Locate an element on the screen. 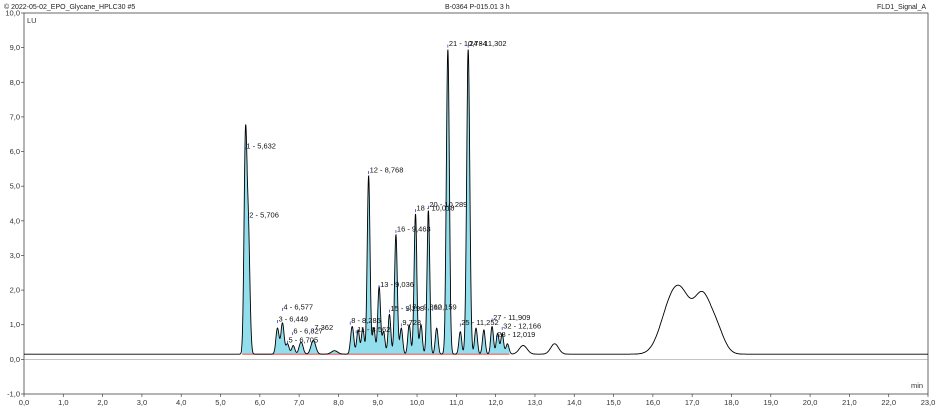  peak-label: 2 - 5,706 is located at coordinates (264, 215).